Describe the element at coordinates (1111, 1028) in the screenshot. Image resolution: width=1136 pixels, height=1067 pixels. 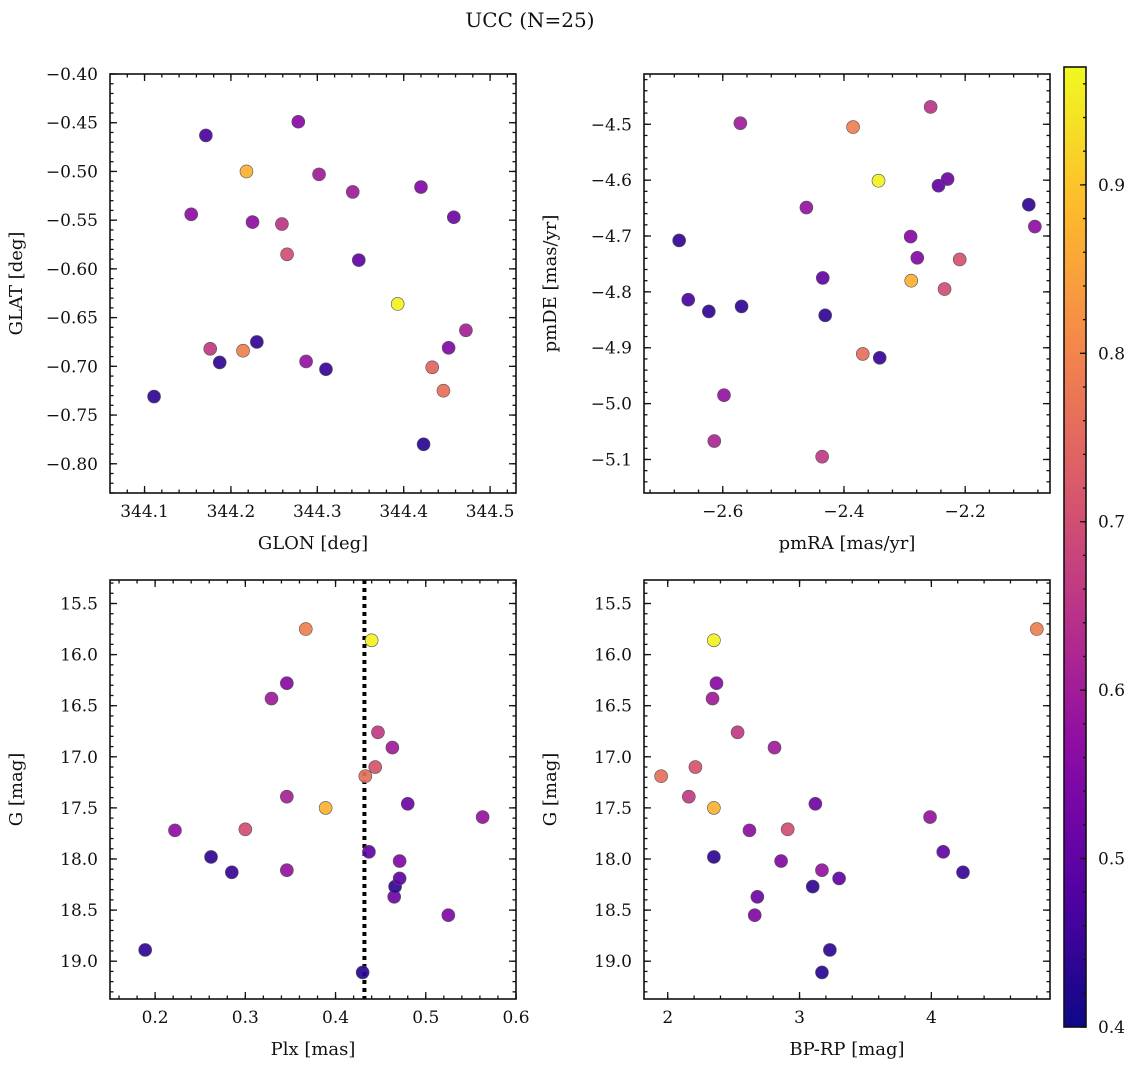
I see `colorbar-tick-label: 0.4` at that location.